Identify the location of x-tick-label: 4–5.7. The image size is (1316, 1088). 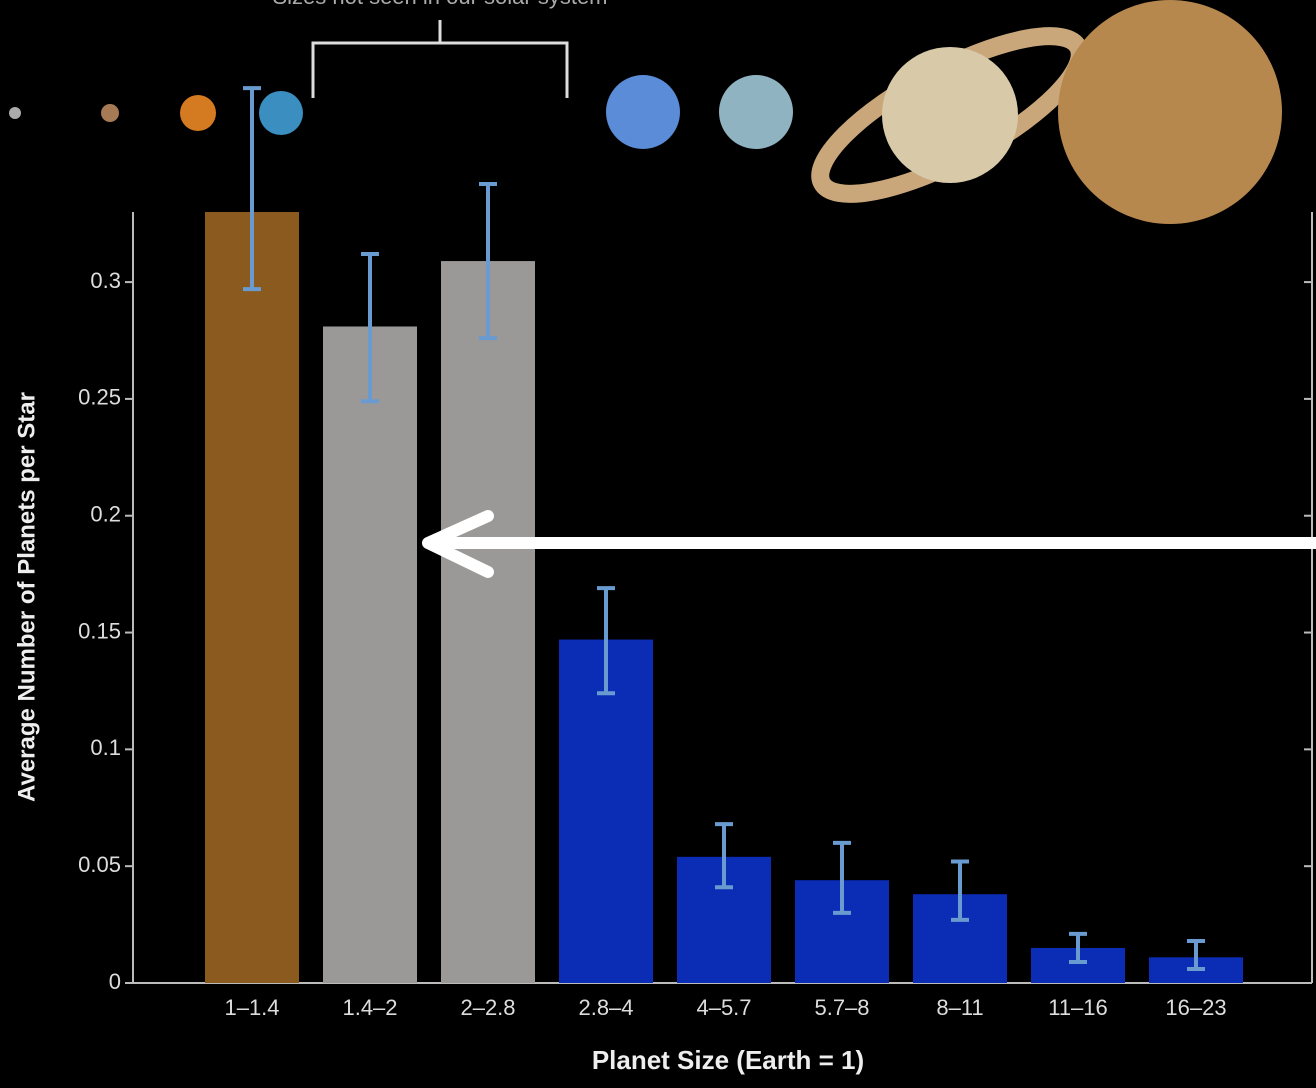
(723, 1007).